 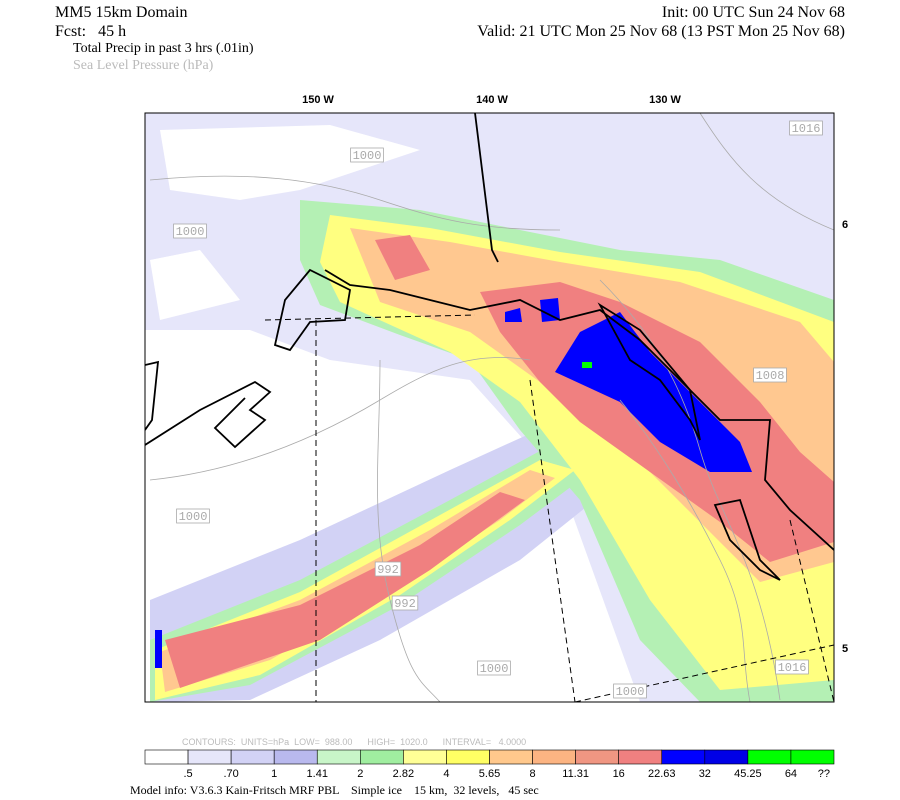 I want to click on longitude-label: 130 W, so click(x=665, y=100).